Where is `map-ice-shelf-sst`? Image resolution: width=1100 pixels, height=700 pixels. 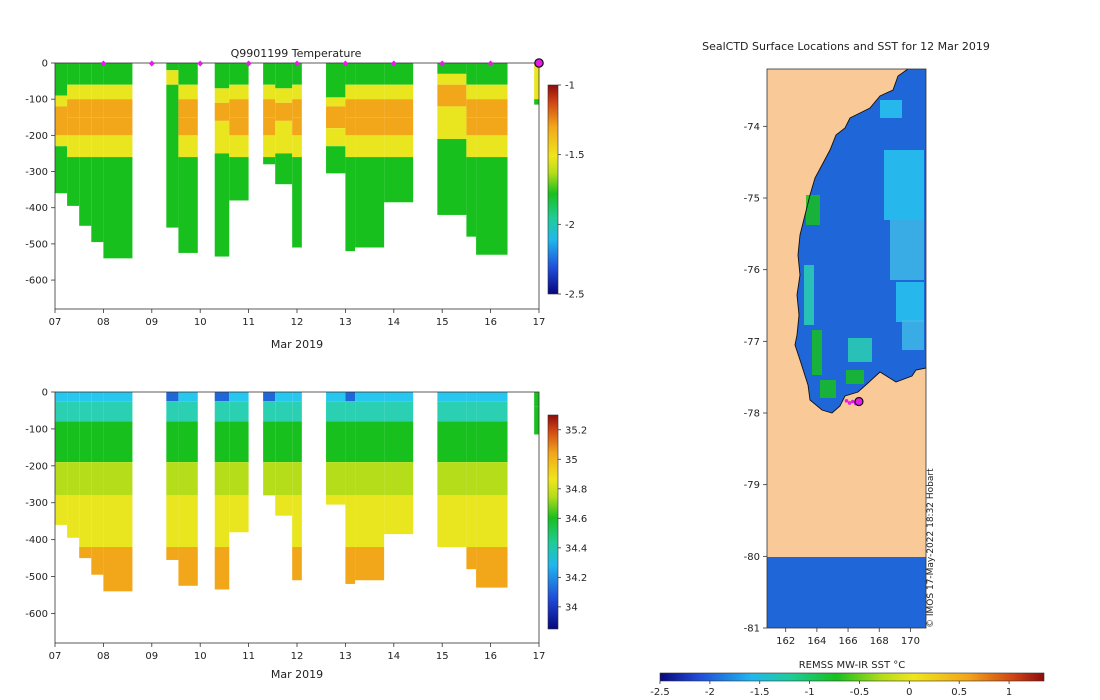
map-ice-shelf-sst is located at coordinates (846, 592).